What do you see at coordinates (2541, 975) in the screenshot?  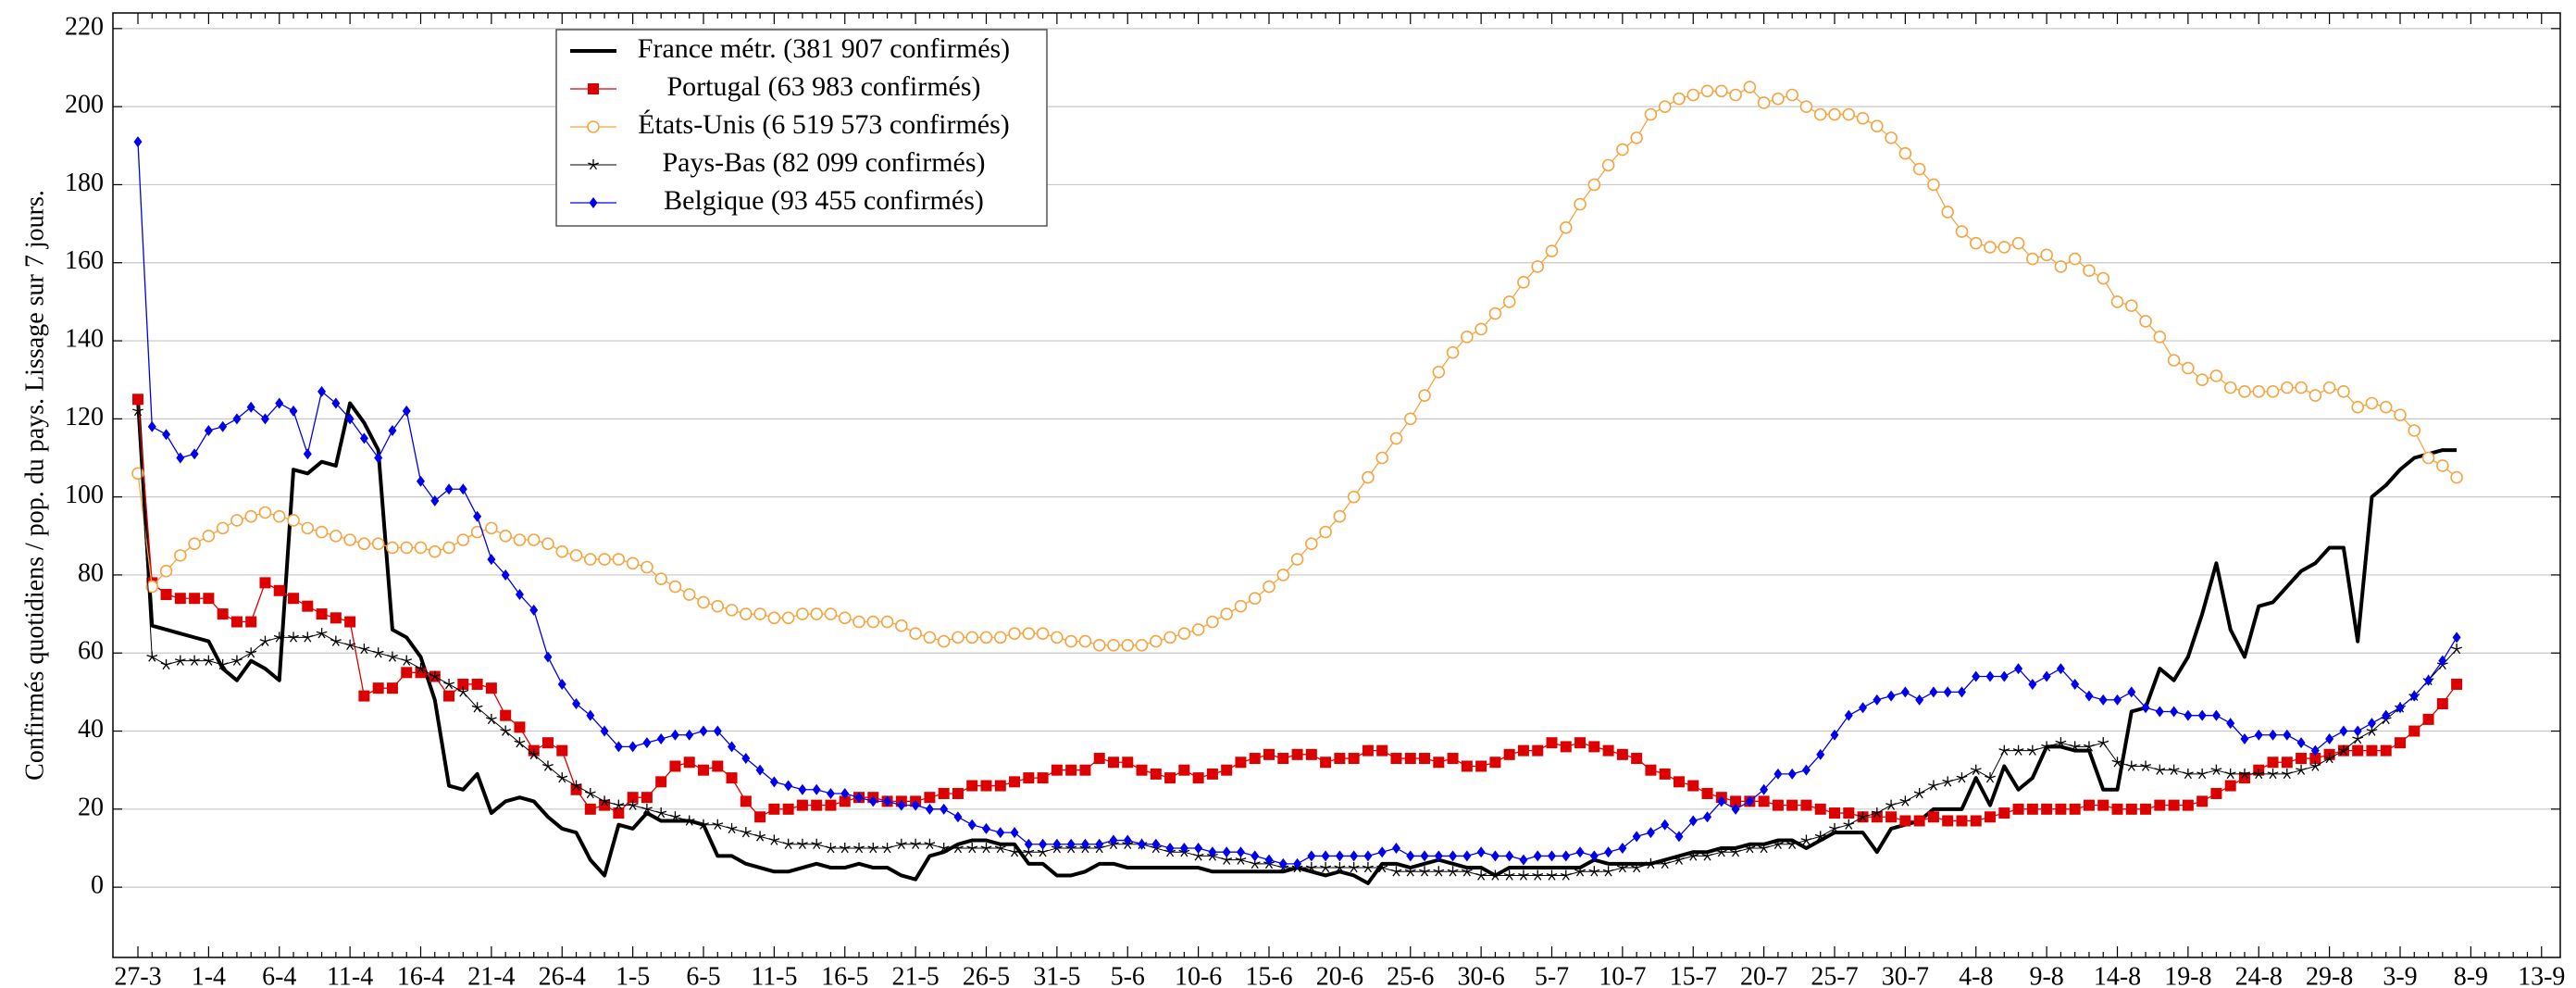 I see `x-tick-label: 13-9` at bounding box center [2541, 975].